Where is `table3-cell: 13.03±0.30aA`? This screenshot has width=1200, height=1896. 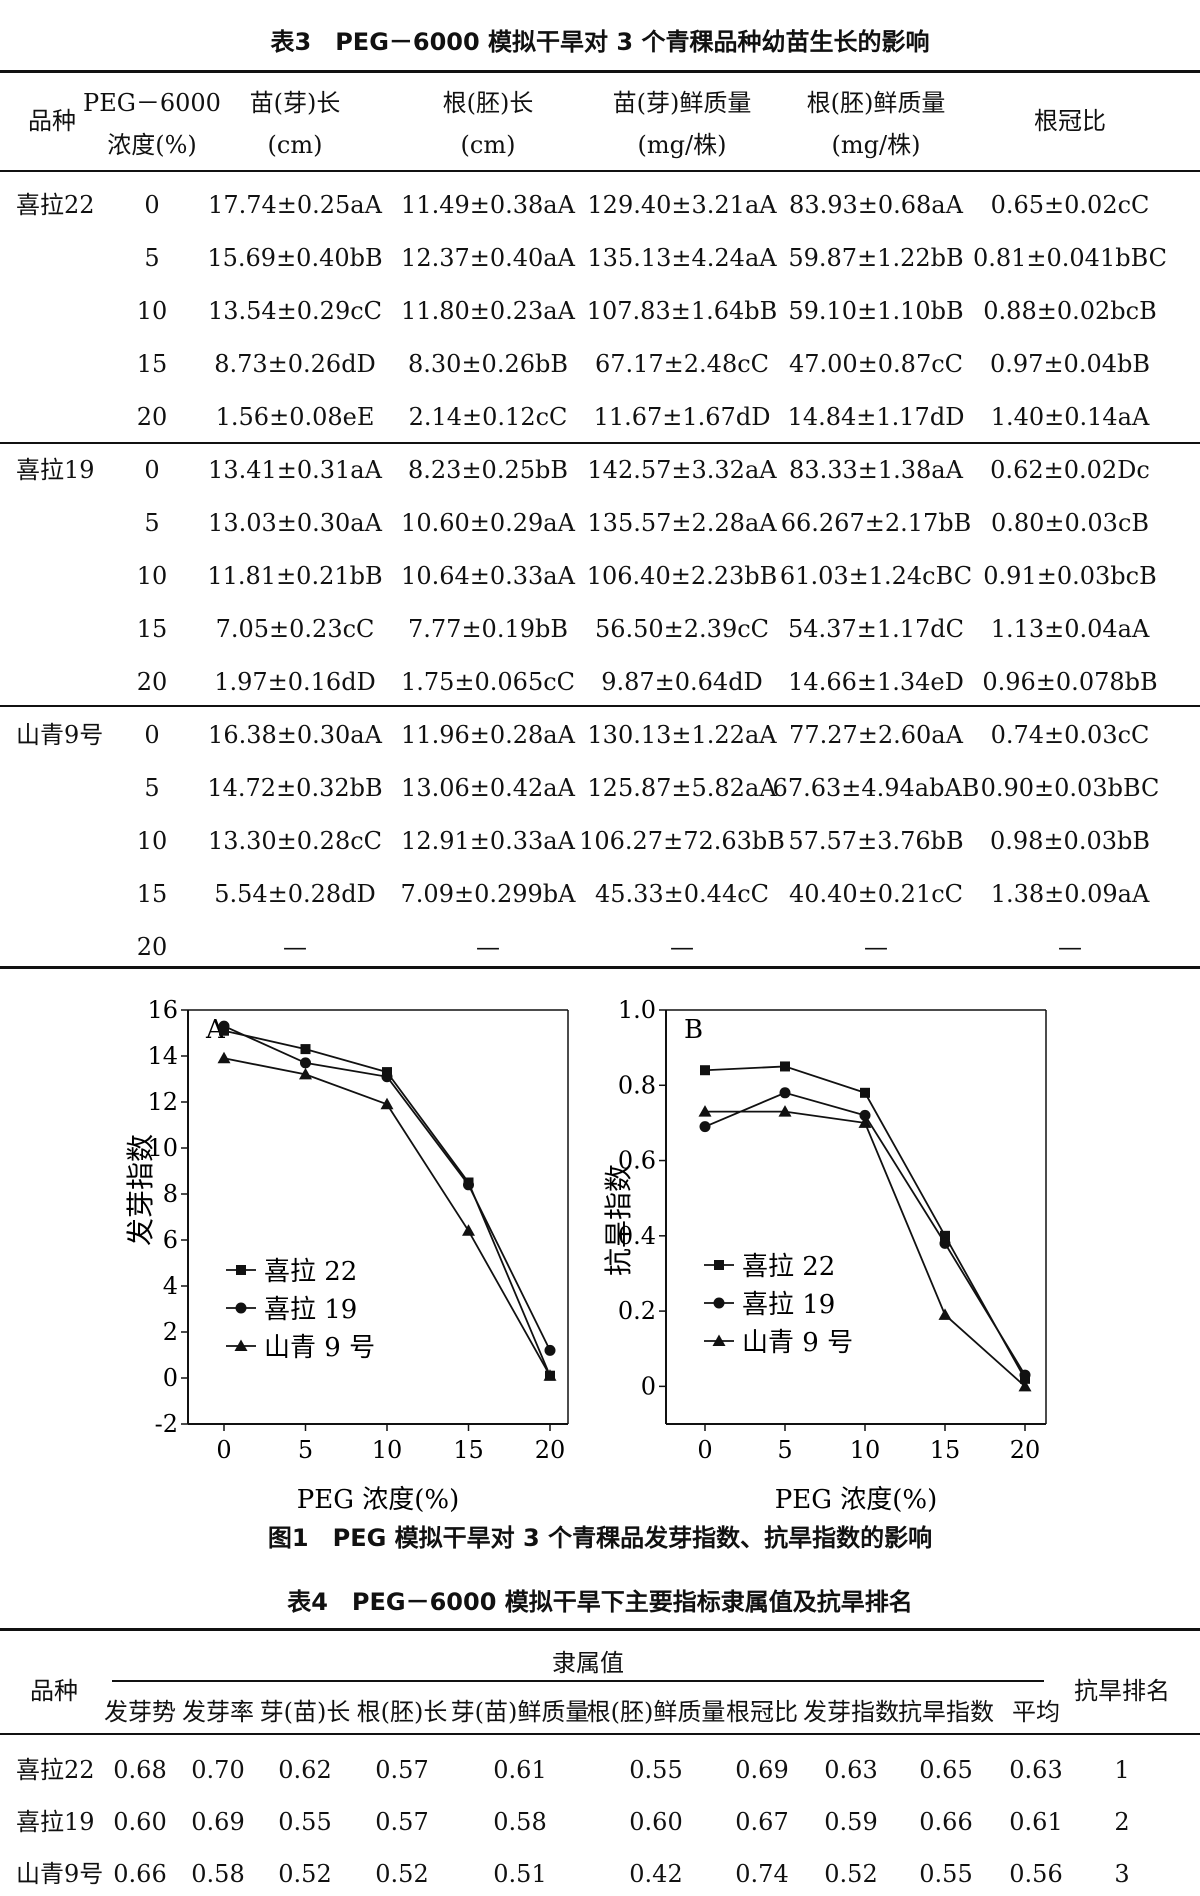
table3-cell: 13.03±0.30aA is located at coordinates (295, 523).